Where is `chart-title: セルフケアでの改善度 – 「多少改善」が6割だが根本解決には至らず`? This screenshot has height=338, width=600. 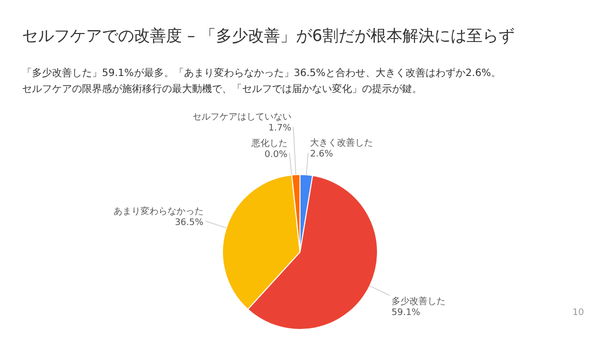
chart-title: セルフケアでの改善度 – 「多少改善」が6割だが根本解決には至らず is located at coordinates (268, 36).